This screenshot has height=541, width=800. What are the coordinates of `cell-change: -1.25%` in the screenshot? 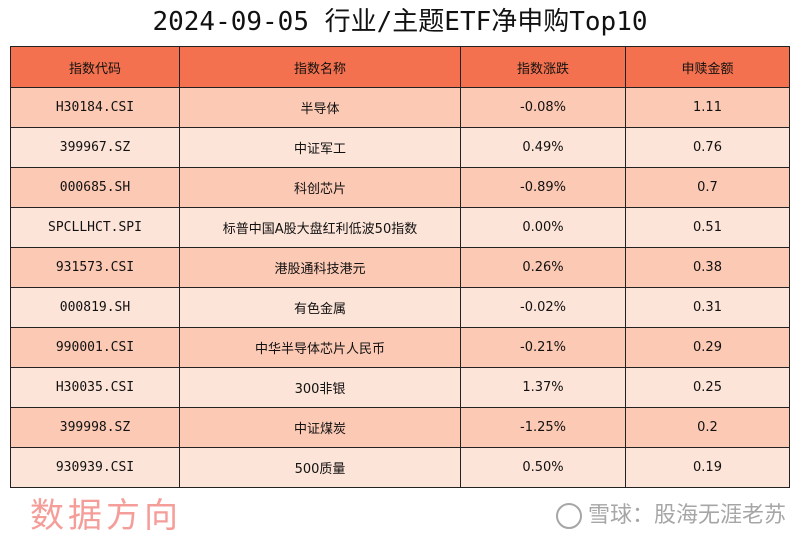 It's located at (543, 427).